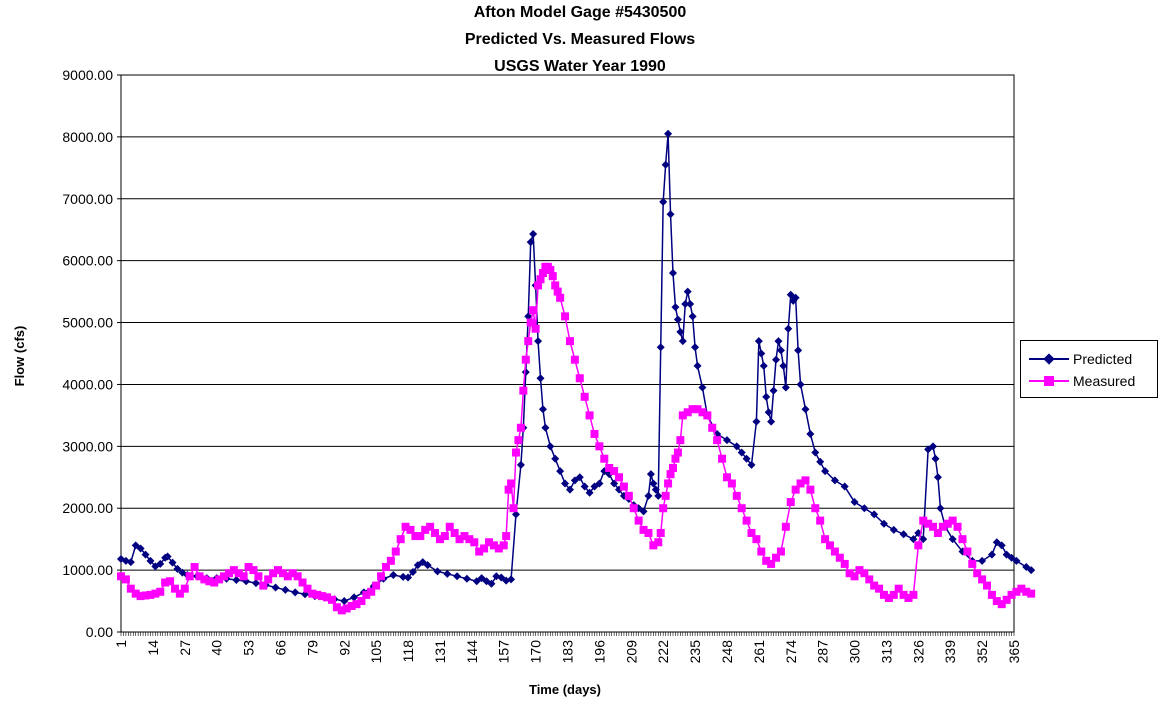 The image size is (1160, 704). Describe the element at coordinates (185, 648) in the screenshot. I see `x-tick-label: 27` at that location.